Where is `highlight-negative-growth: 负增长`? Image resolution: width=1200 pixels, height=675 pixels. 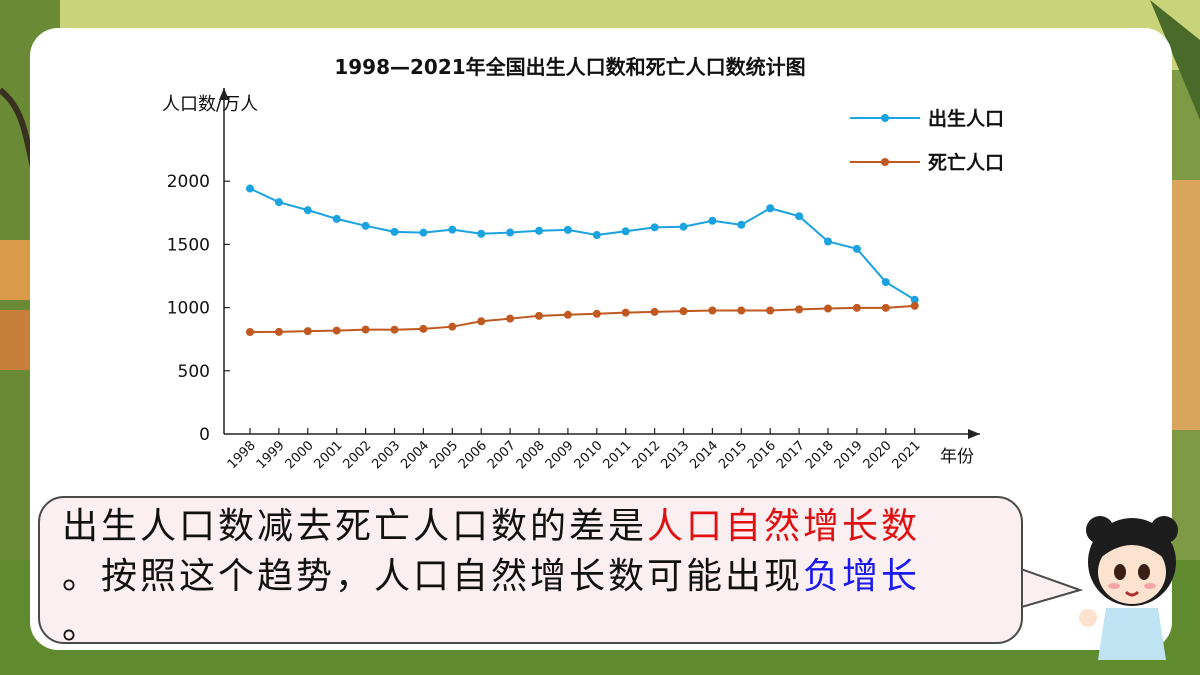
highlight-negative-growth: 负增长 is located at coordinates (862, 576).